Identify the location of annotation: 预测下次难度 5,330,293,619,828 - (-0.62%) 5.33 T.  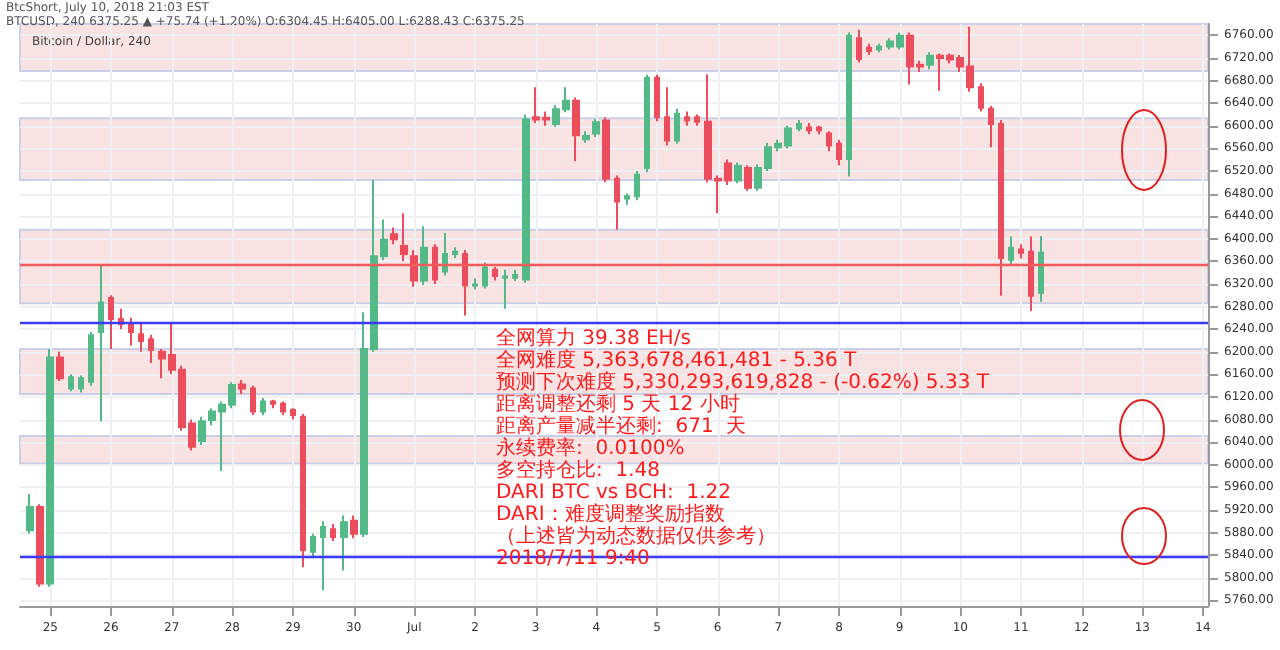
(743, 382).